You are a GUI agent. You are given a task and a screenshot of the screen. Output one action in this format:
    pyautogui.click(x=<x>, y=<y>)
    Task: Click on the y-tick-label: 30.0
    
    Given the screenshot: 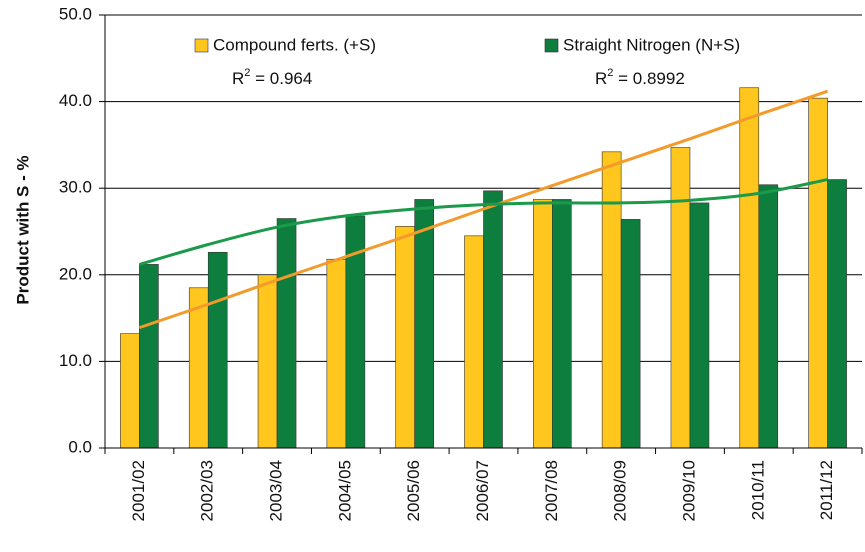 What is the action you would take?
    pyautogui.click(x=75, y=187)
    